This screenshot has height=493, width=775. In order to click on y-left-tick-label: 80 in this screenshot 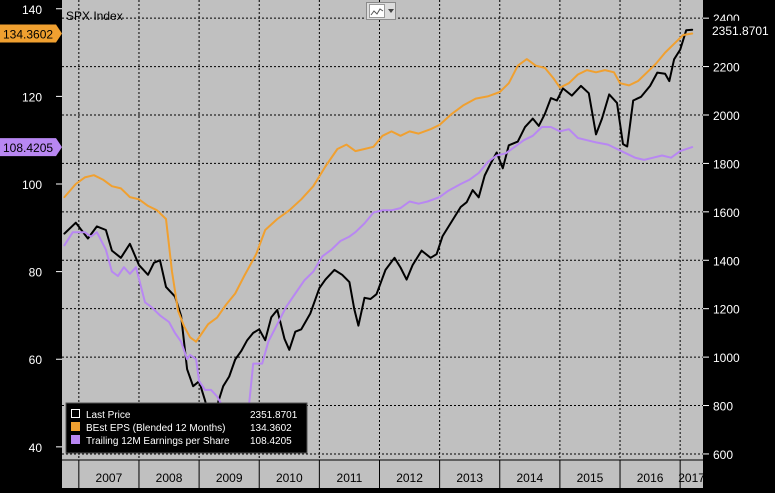, I will do `click(36, 273)`.